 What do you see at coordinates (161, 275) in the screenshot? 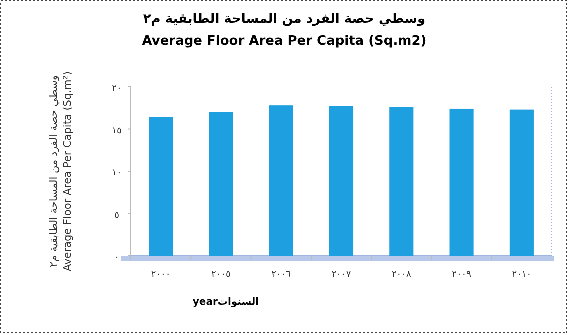
I see `x-tick-label: ٢٠٠٠` at bounding box center [161, 275].